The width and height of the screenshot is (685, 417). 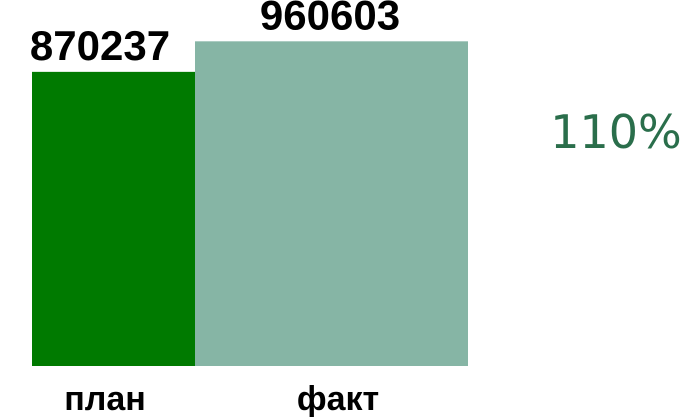 What do you see at coordinates (100, 45) in the screenshot?
I see `value-label-plan: 870237` at bounding box center [100, 45].